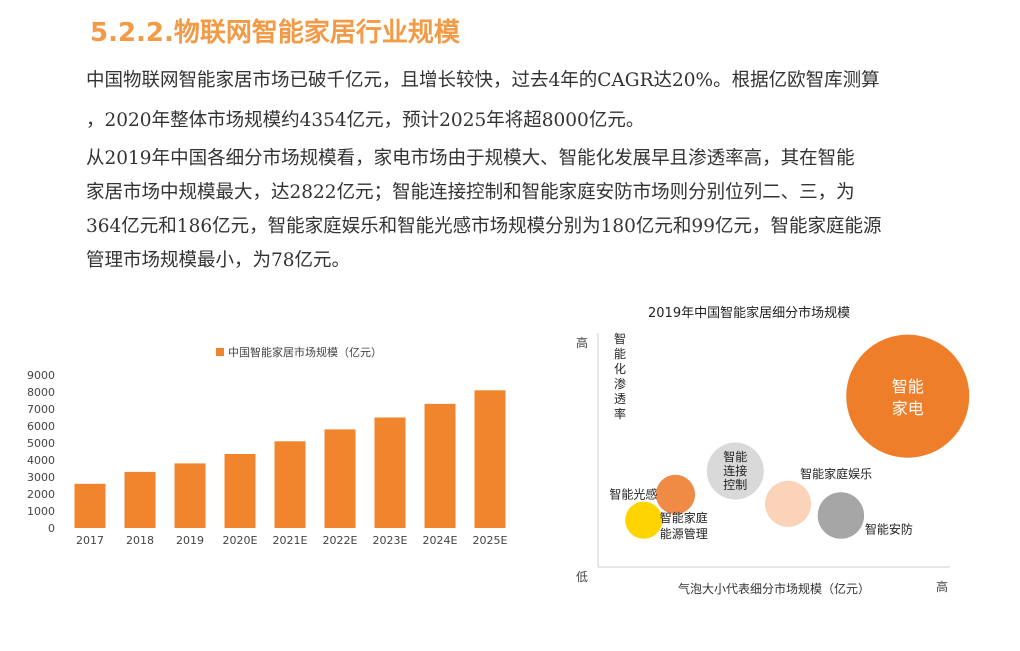 The width and height of the screenshot is (1020, 651). Describe the element at coordinates (582, 342) in the screenshot. I see `y-high-label: 高` at that location.